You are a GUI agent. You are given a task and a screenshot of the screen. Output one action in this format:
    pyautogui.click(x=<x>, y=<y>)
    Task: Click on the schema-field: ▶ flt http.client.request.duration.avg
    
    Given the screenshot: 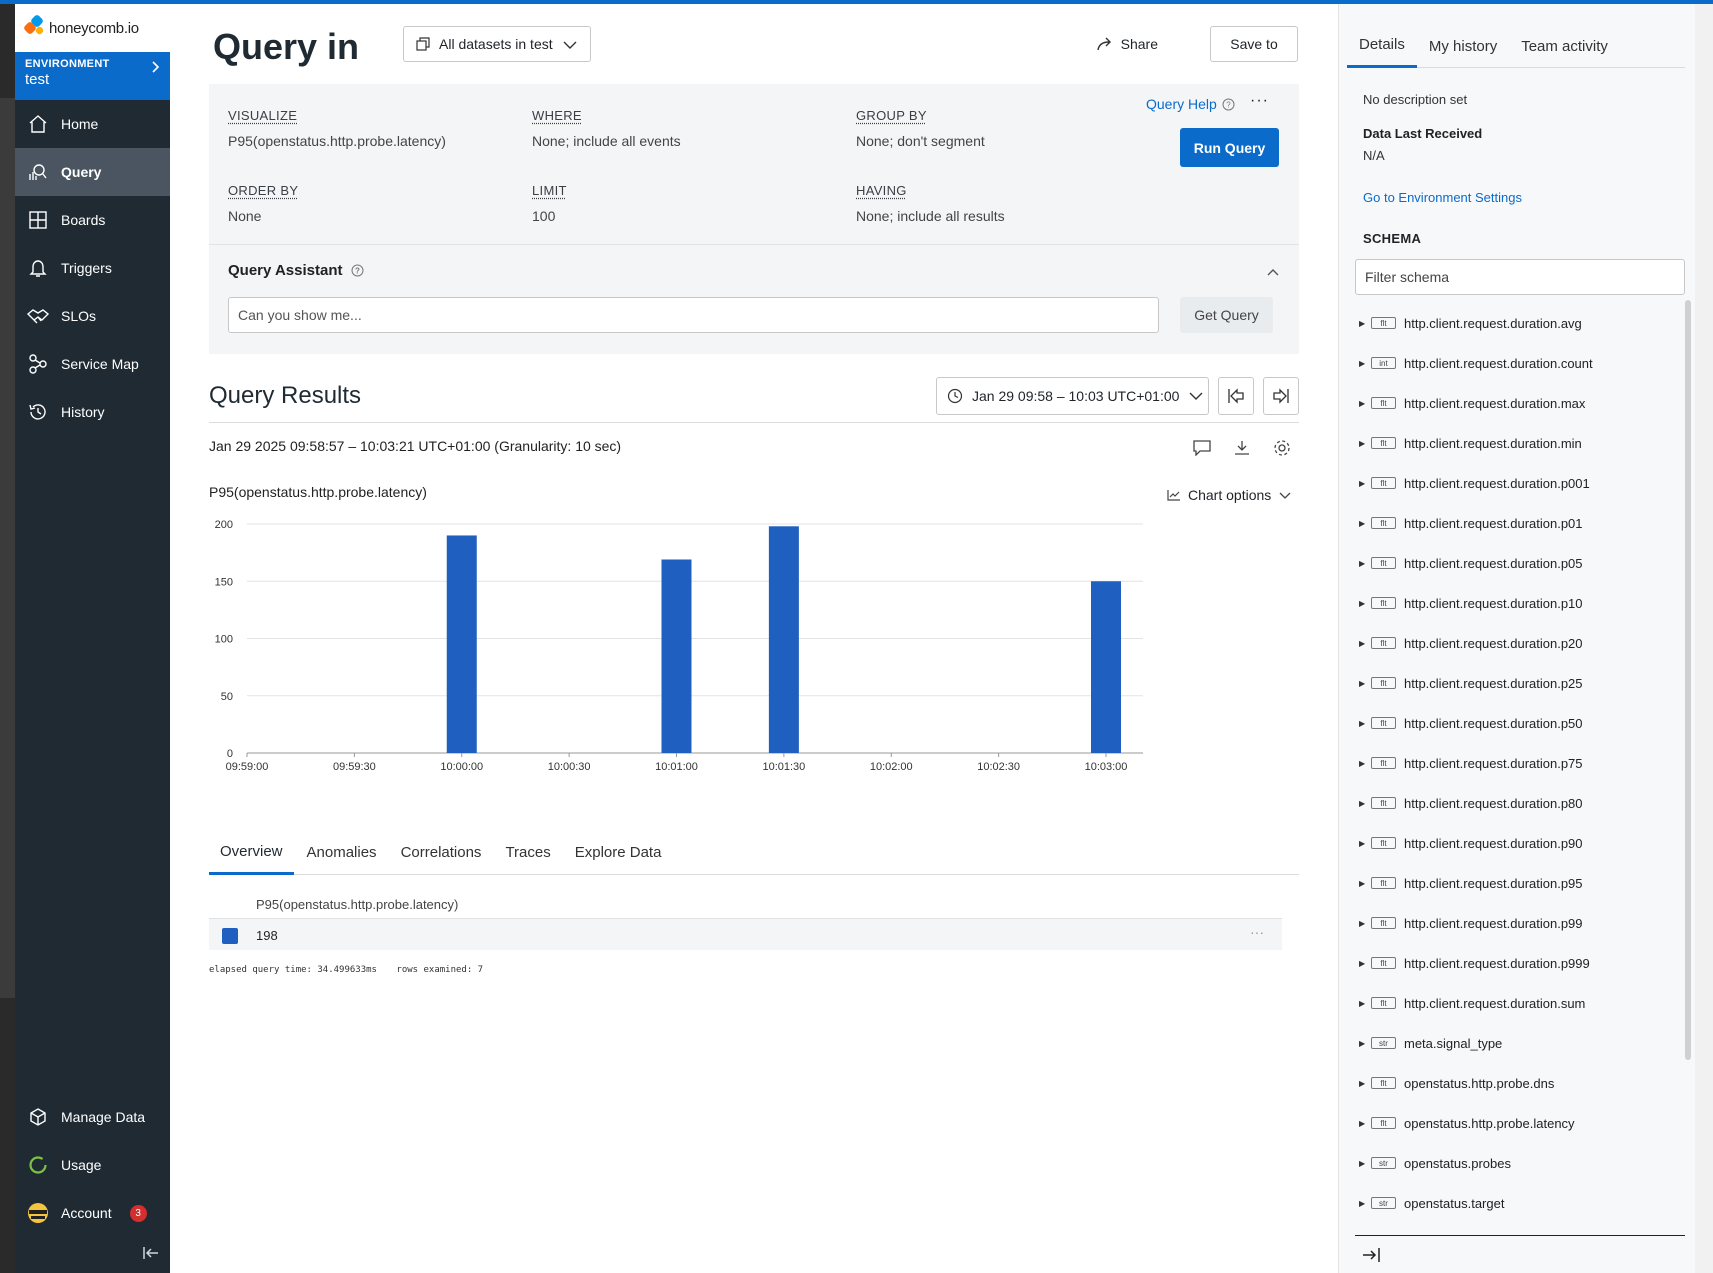 What is the action you would take?
    pyautogui.click(x=1511, y=323)
    